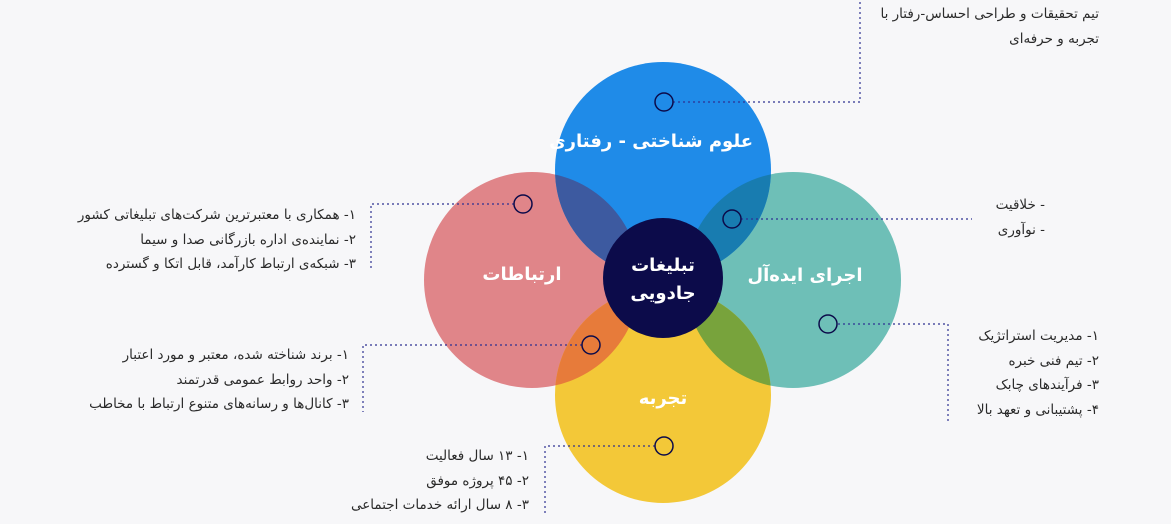  What do you see at coordinates (663, 265) in the screenshot?
I see `center-title-line1: تبلیغات` at bounding box center [663, 265].